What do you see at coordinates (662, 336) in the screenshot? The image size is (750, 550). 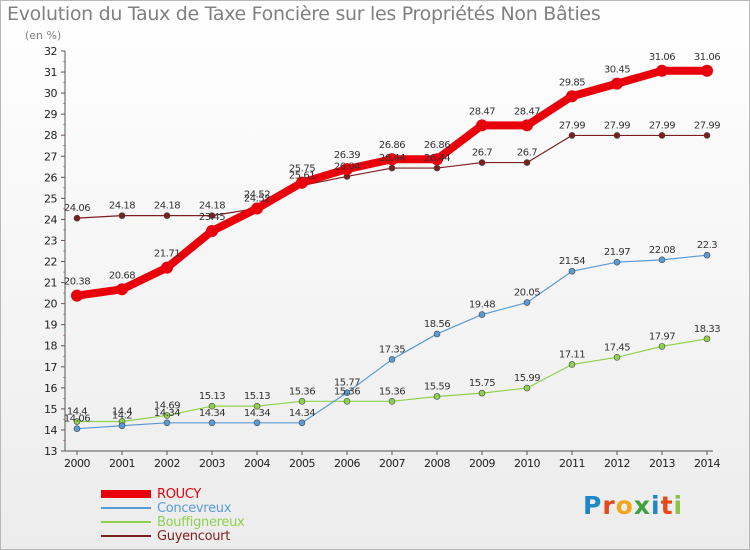 I see `data-label: 17.97` at bounding box center [662, 336].